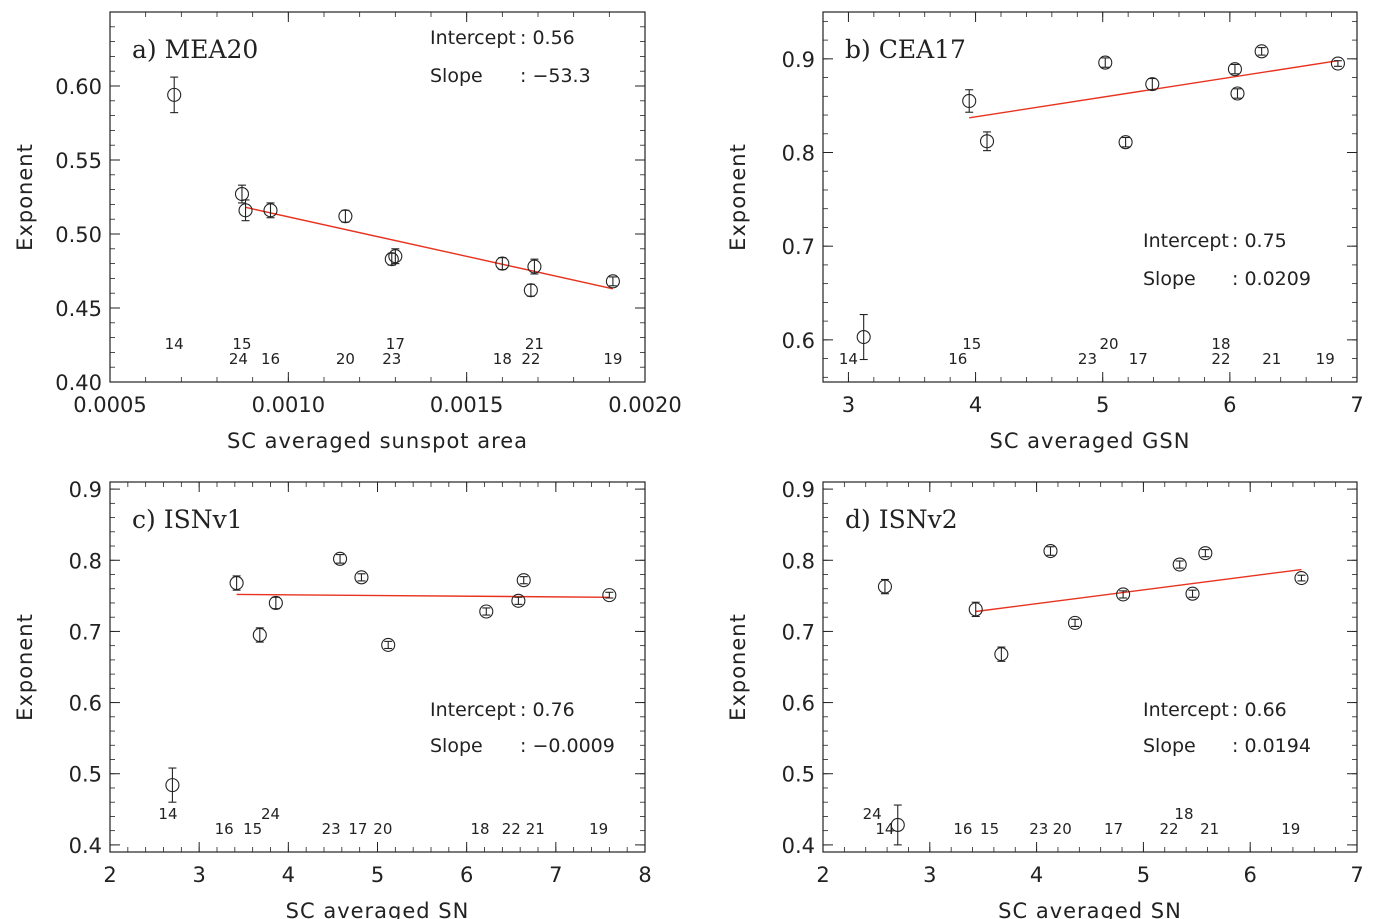 This screenshot has width=1373, height=919. I want to click on intercept-value: : 0.76, so click(547, 710).